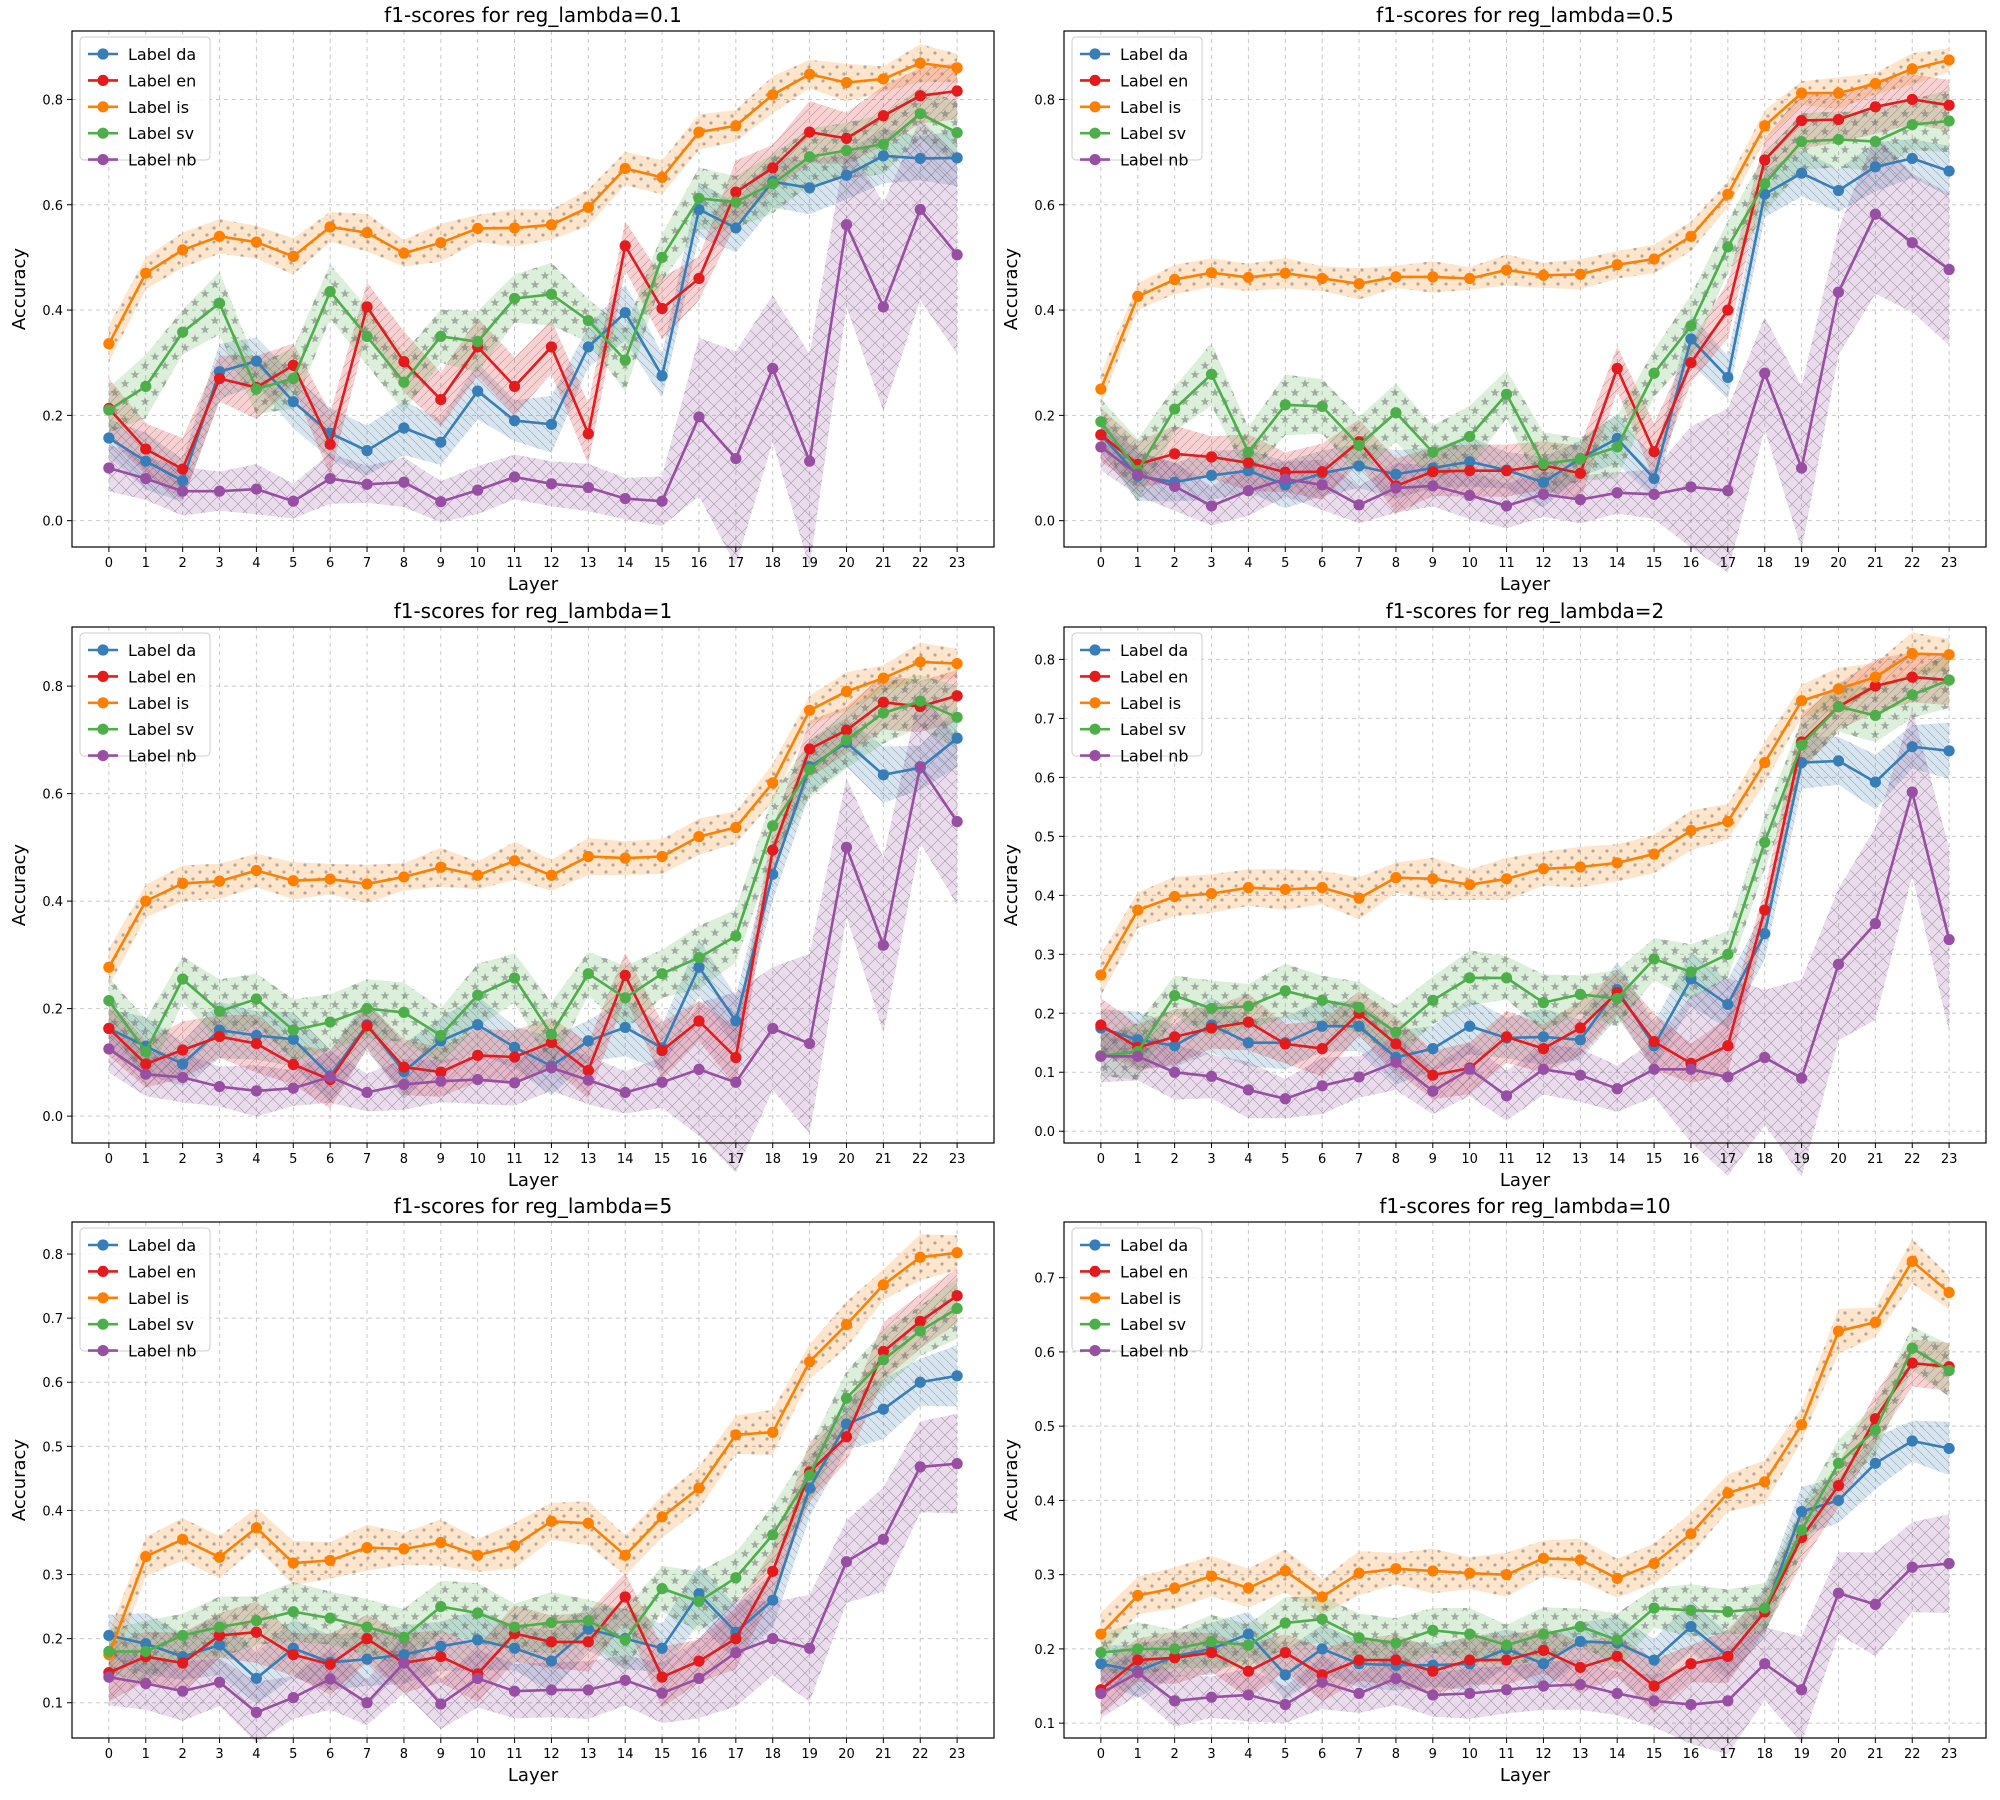 The width and height of the screenshot is (2000, 1800). Describe the element at coordinates (145, 1289) in the screenshot. I see `legend-box` at that location.